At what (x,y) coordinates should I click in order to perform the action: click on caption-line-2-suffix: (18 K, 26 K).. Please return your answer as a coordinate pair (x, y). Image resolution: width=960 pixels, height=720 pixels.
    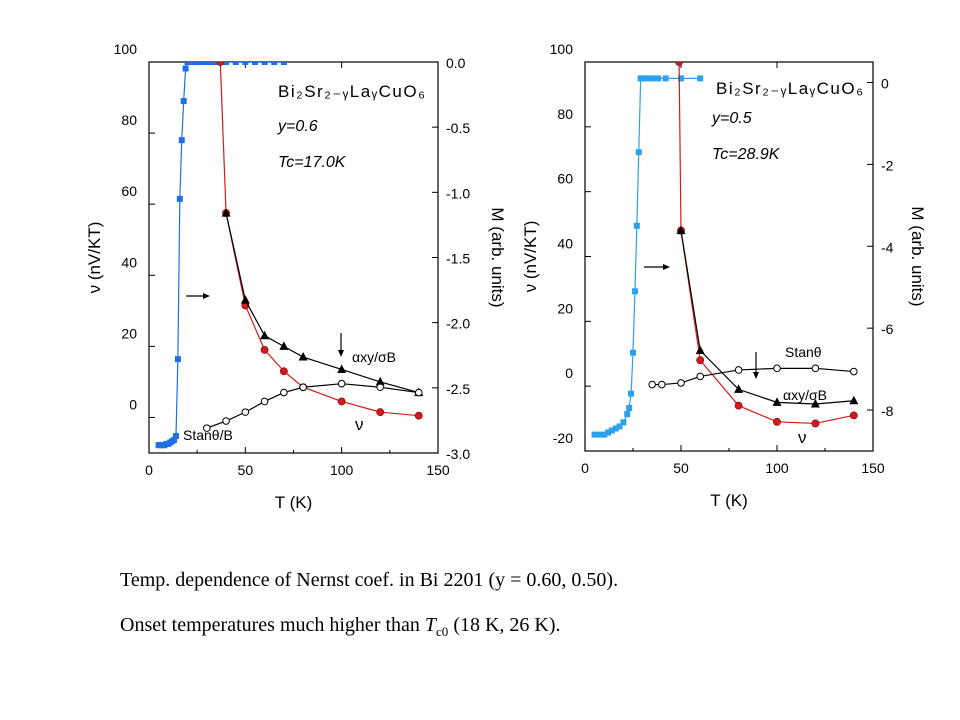
    Looking at the image, I should click on (504, 625).